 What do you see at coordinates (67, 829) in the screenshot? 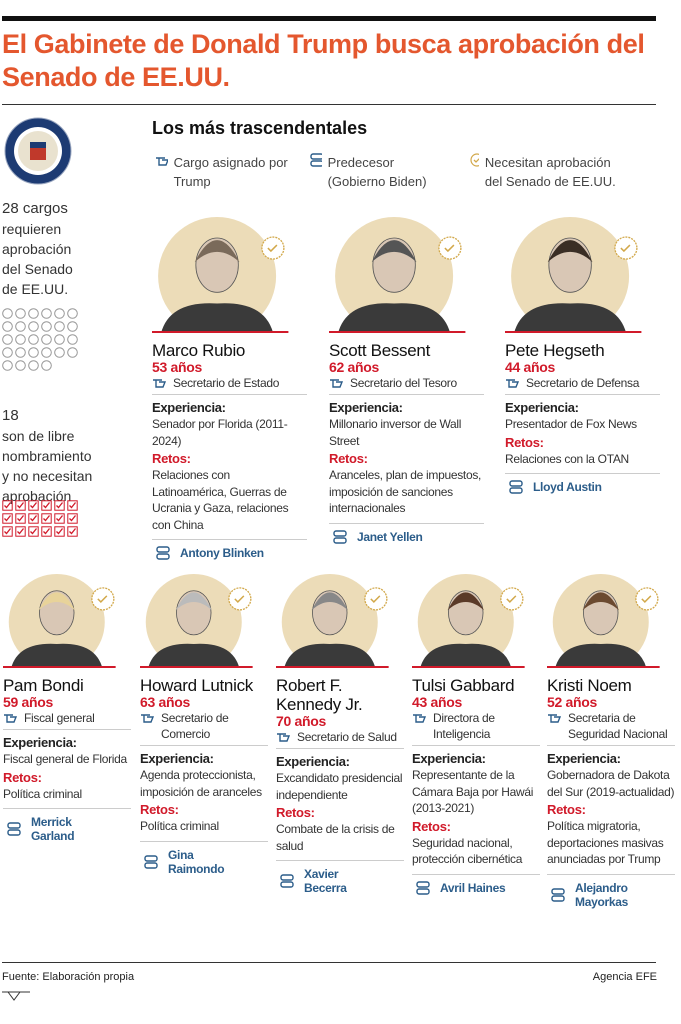
I see `predecessor: Merrick Garland` at bounding box center [67, 829].